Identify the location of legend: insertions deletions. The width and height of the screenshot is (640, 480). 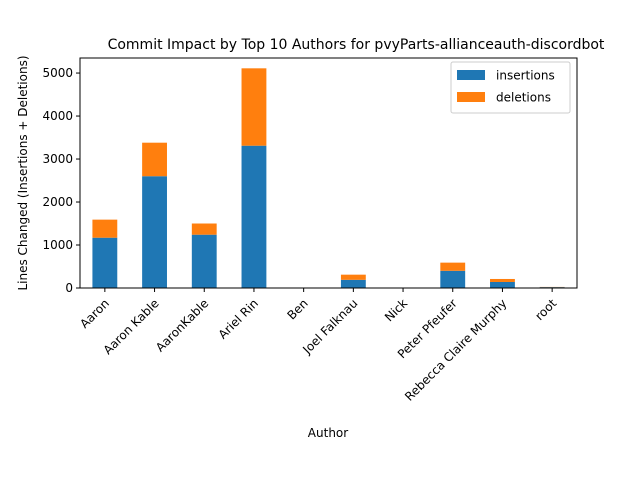
(510, 87).